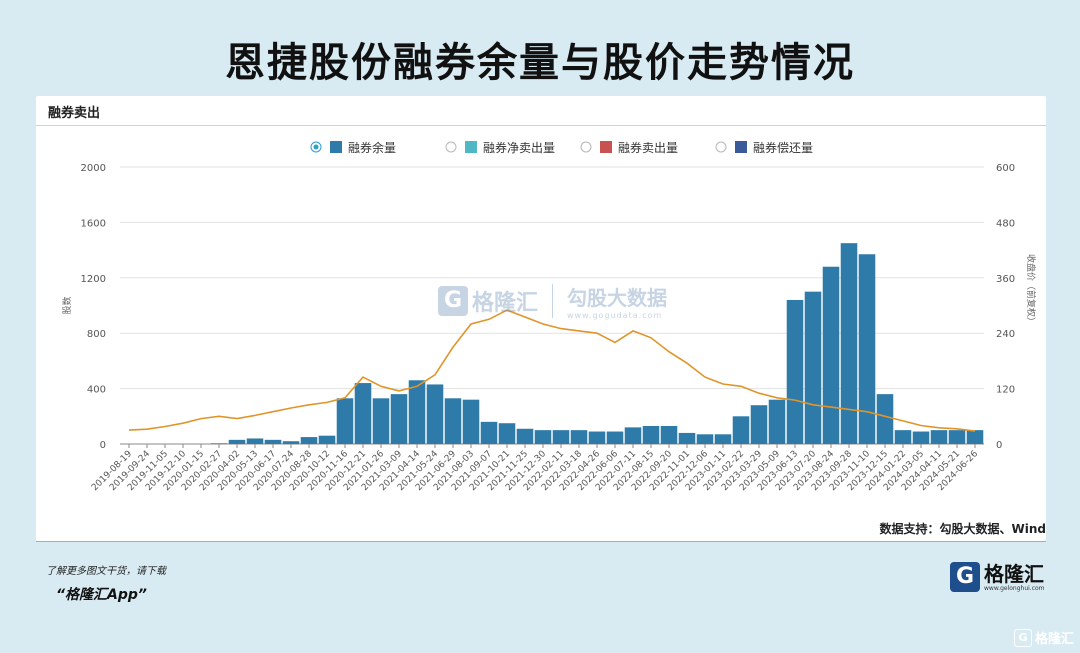 The image size is (1080, 653). I want to click on legend-item: 融券净卖出量, so click(500, 147).